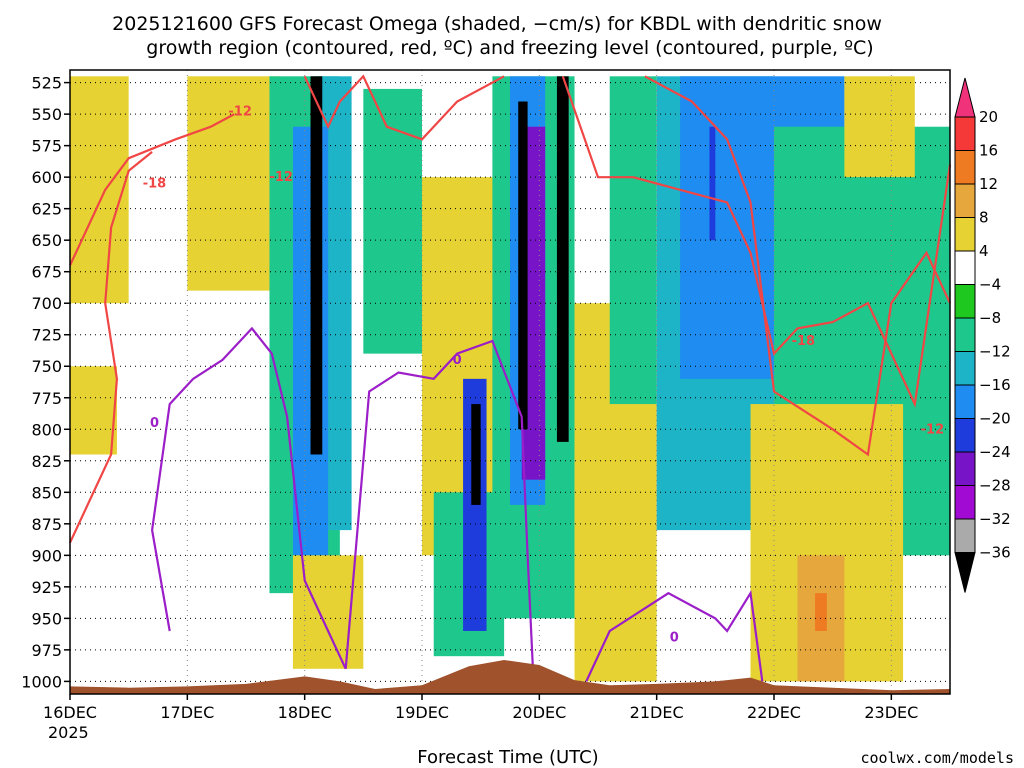 The height and width of the screenshot is (768, 1024). What do you see at coordinates (984, 218) in the screenshot?
I see `colorbar-label-3: 8` at bounding box center [984, 218].